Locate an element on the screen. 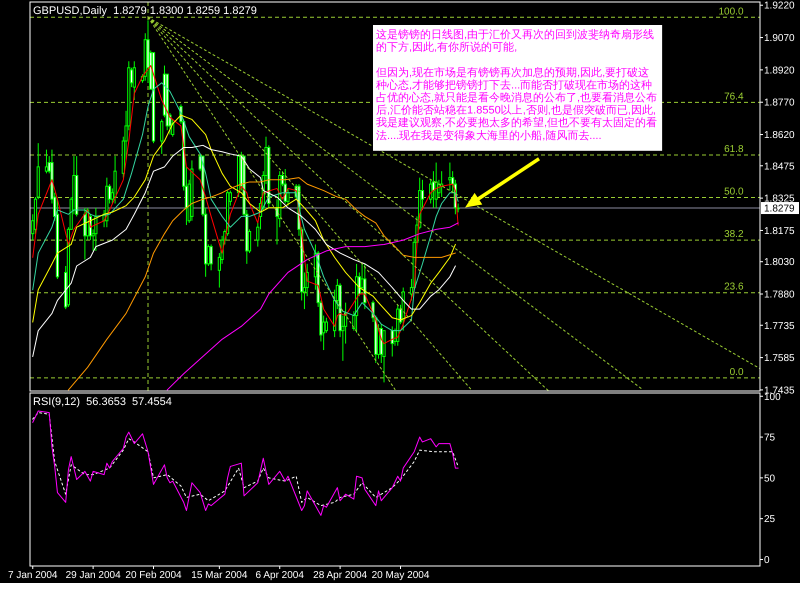 Image resolution: width=800 pixels, height=600 pixels. y-tick-label: 75 is located at coordinates (770, 438).